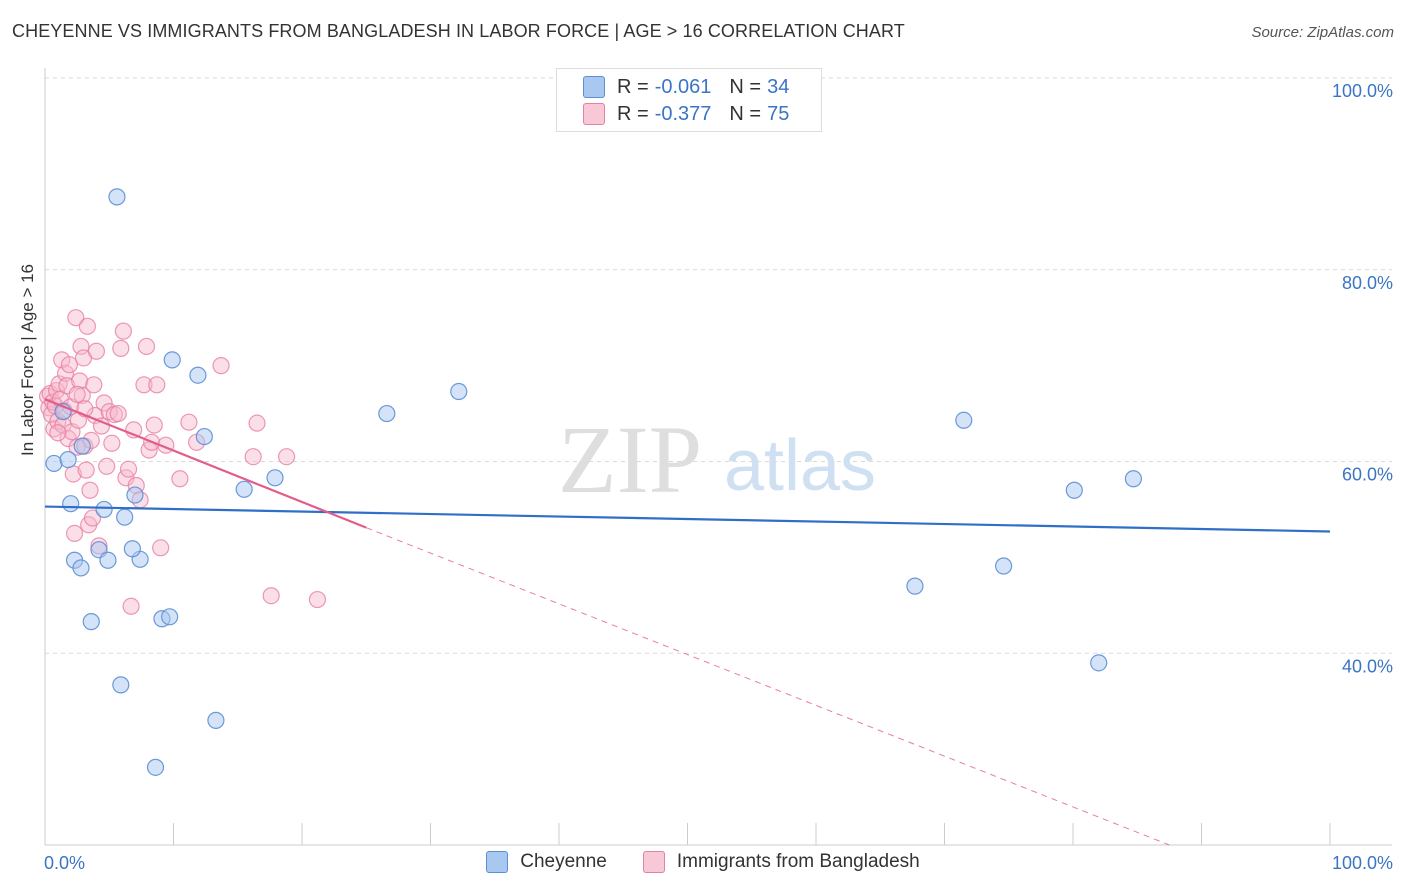 The width and height of the screenshot is (1406, 892). What do you see at coordinates (64, 863) in the screenshot?
I see `x-tick-label: 0.0%` at bounding box center [64, 863].